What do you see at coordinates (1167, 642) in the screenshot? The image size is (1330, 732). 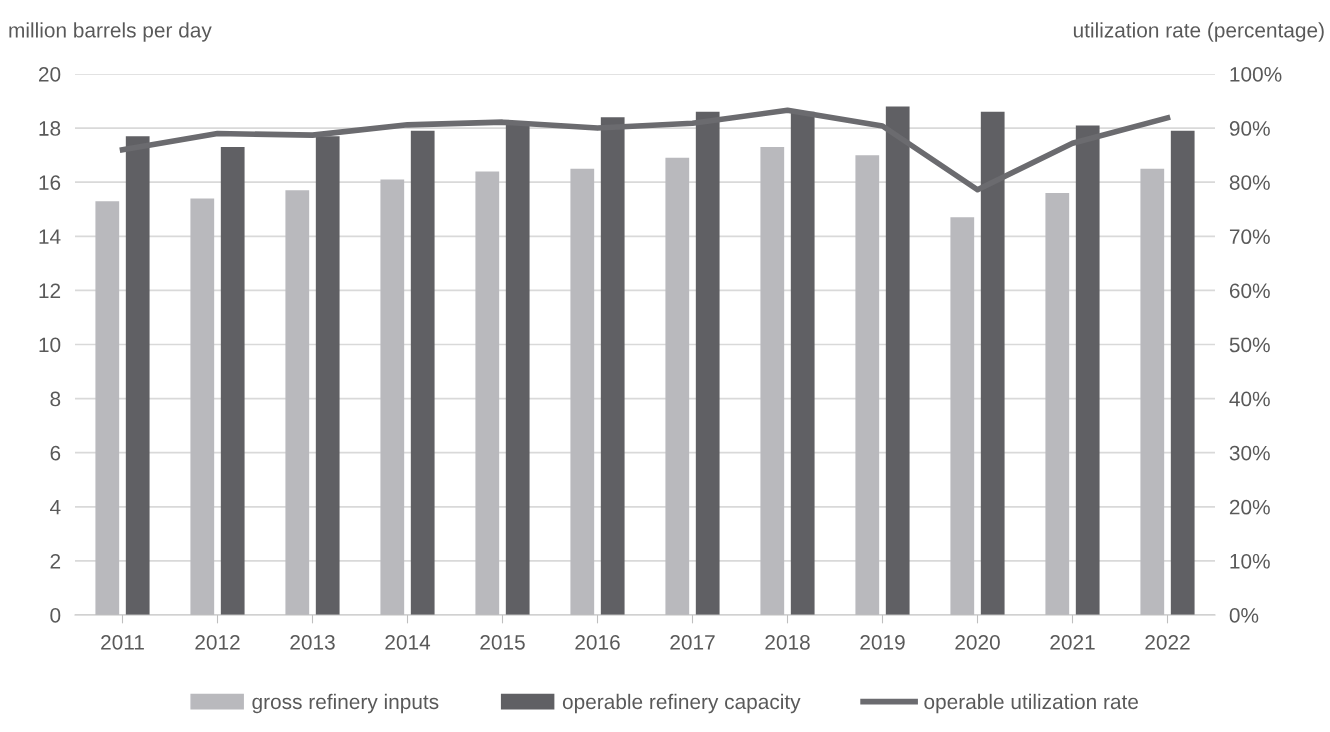 I see `x-tick-label: 2022` at bounding box center [1167, 642].